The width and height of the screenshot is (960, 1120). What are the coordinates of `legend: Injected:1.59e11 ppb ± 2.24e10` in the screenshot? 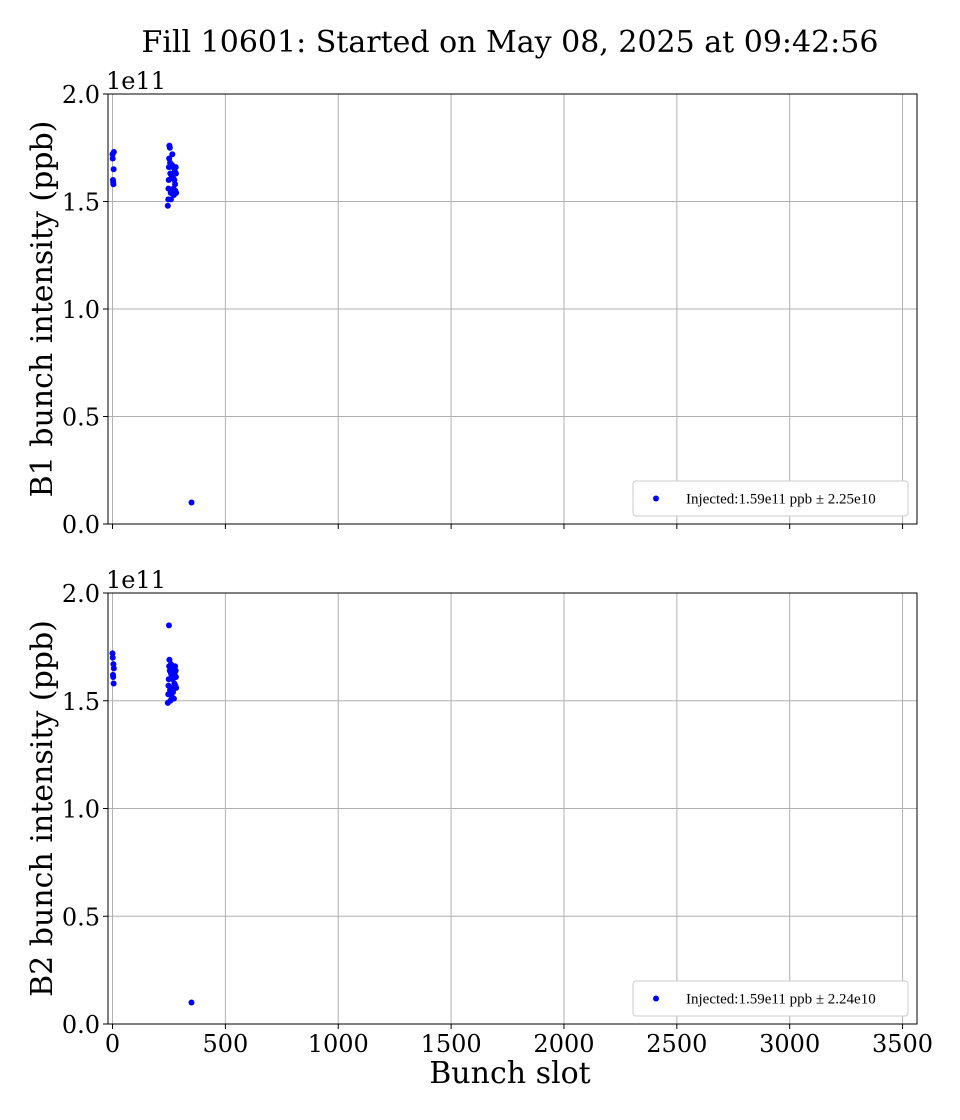 It's located at (770, 998).